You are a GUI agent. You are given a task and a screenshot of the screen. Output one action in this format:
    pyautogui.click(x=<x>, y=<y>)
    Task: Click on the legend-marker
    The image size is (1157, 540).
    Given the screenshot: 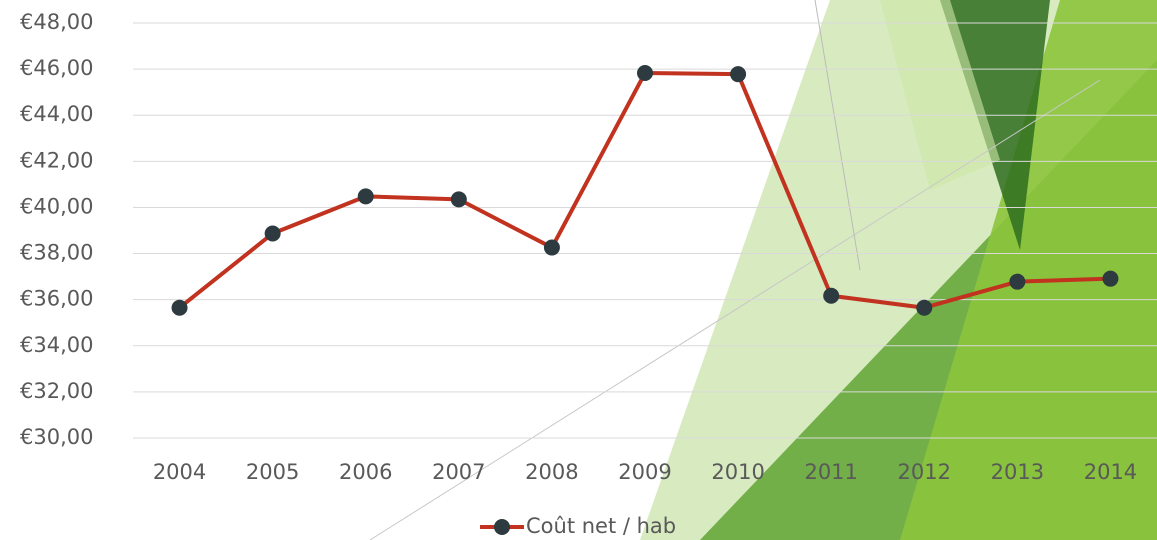 What is the action you would take?
    pyautogui.click(x=502, y=527)
    